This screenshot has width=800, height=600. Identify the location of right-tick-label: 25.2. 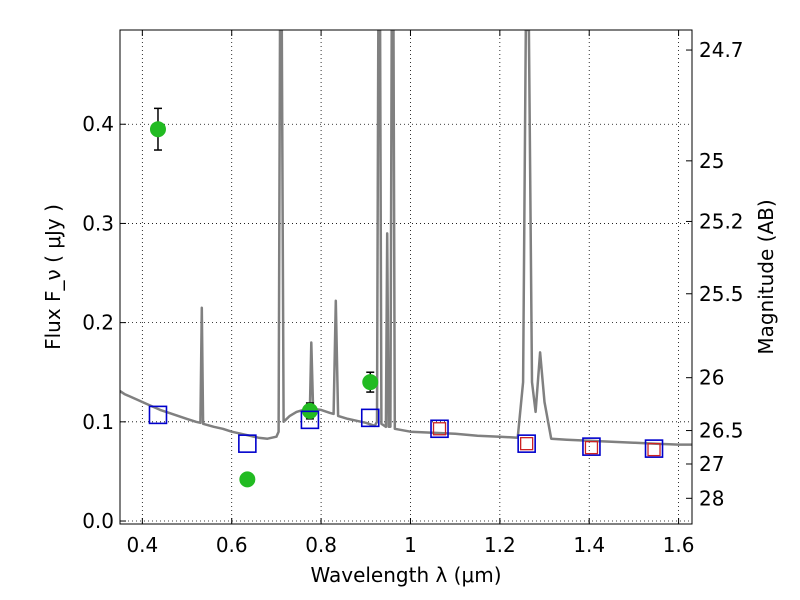
(721, 221).